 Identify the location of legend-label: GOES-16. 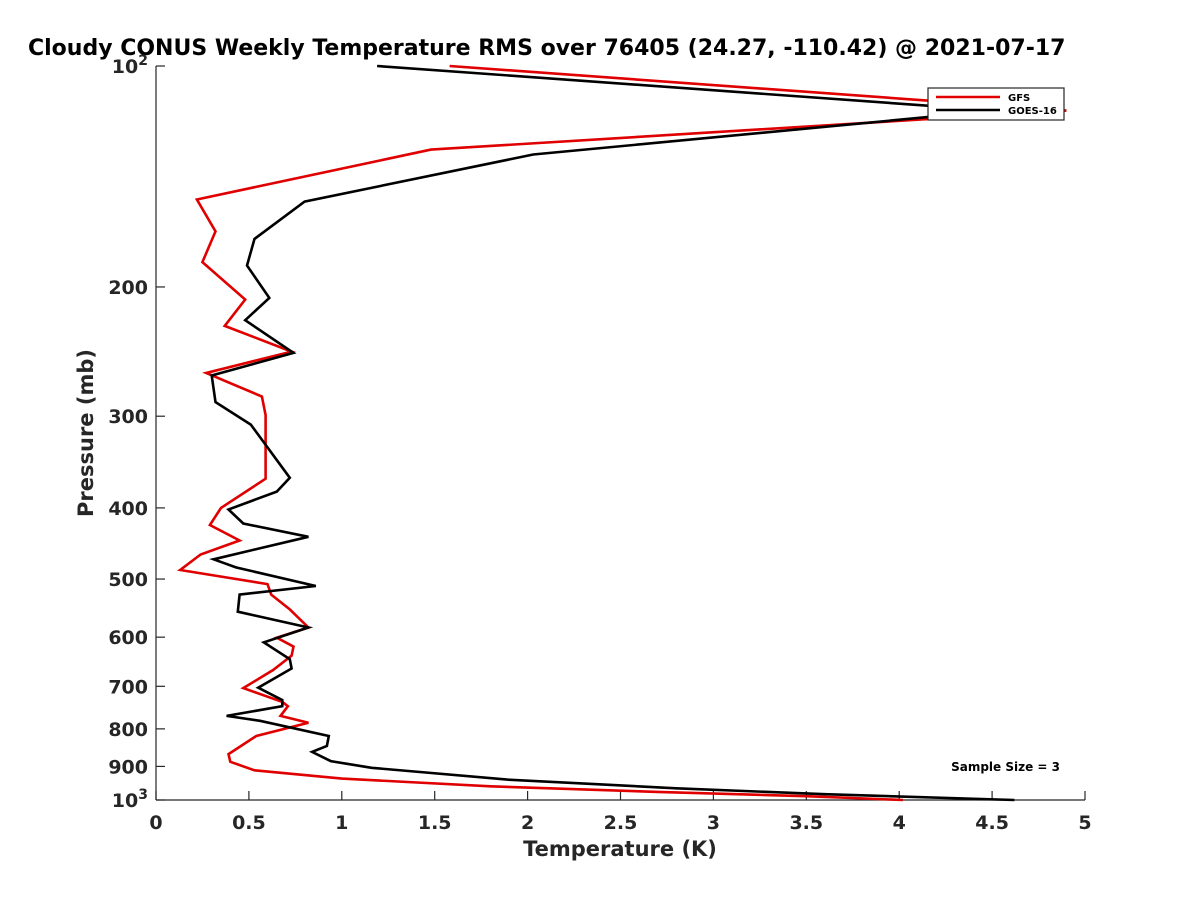
(1032, 111).